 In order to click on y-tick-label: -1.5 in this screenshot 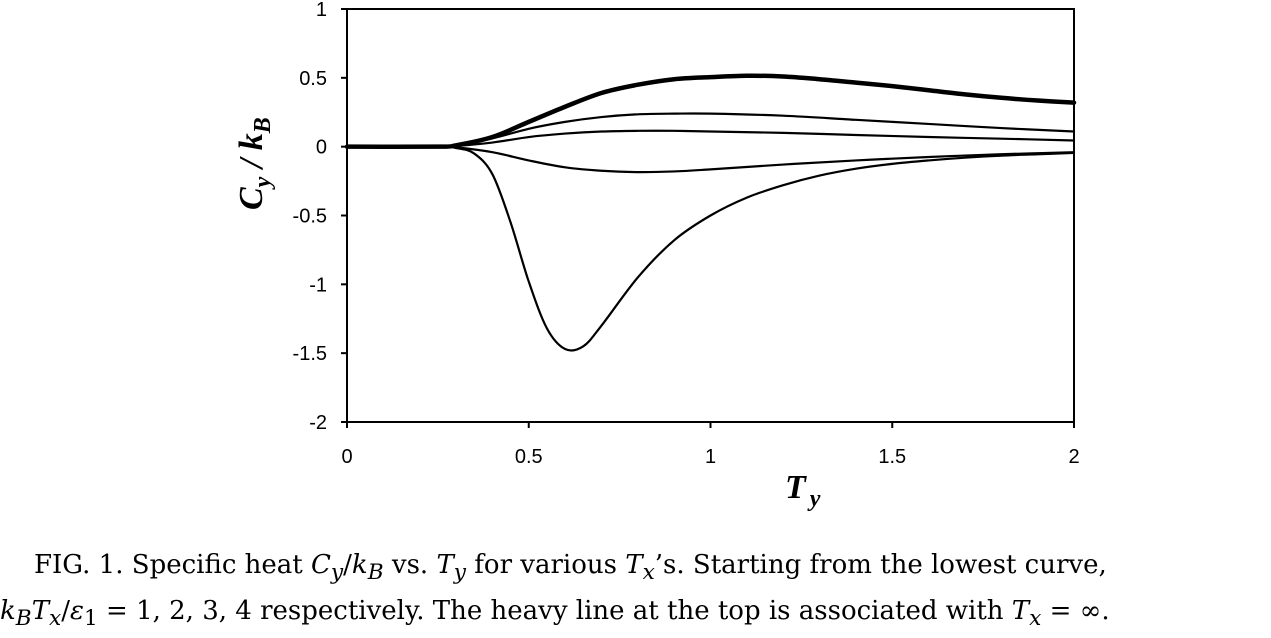, I will do `click(310, 354)`.